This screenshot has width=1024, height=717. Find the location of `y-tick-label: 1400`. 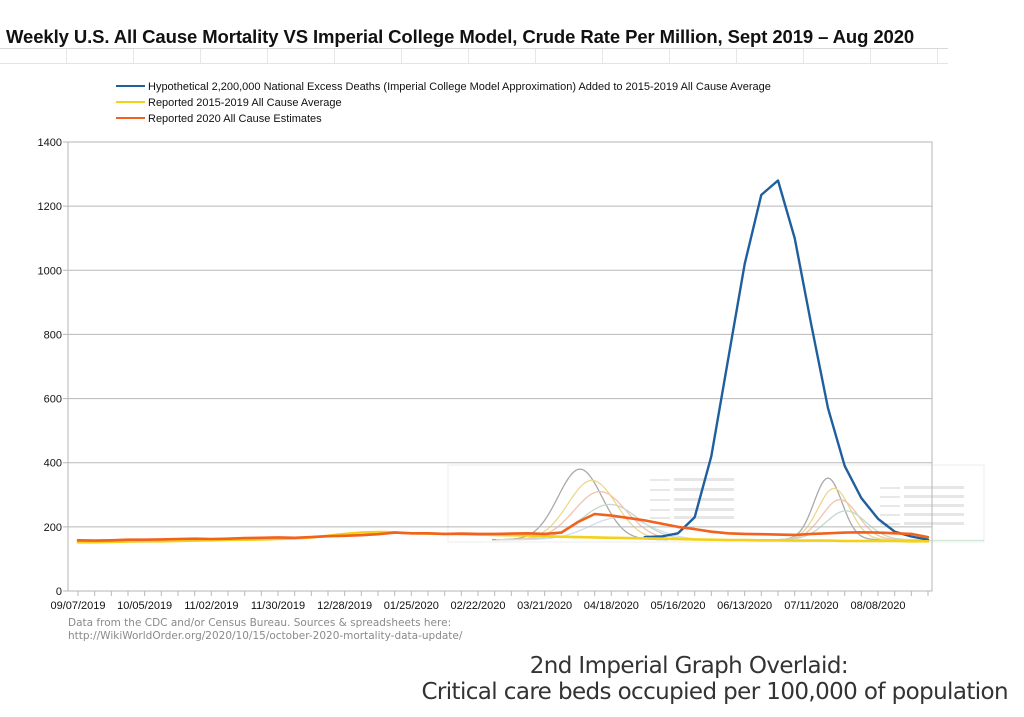

y-tick-label: 1400 is located at coordinates (50, 143).